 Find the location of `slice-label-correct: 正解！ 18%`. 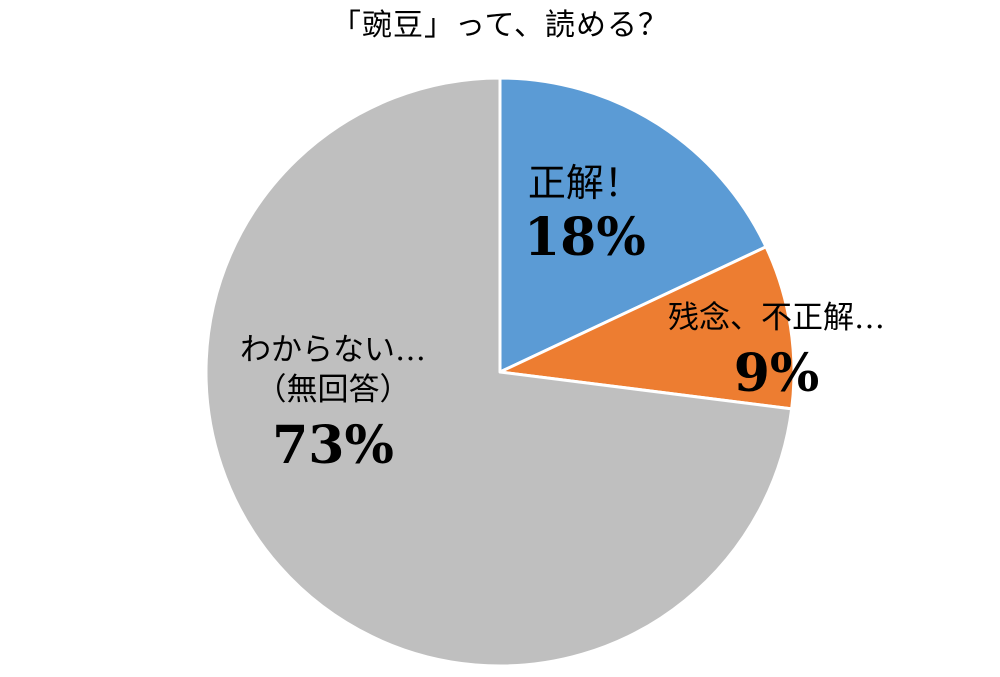

slice-label-correct: 正解！ 18% is located at coordinates (585, 215).